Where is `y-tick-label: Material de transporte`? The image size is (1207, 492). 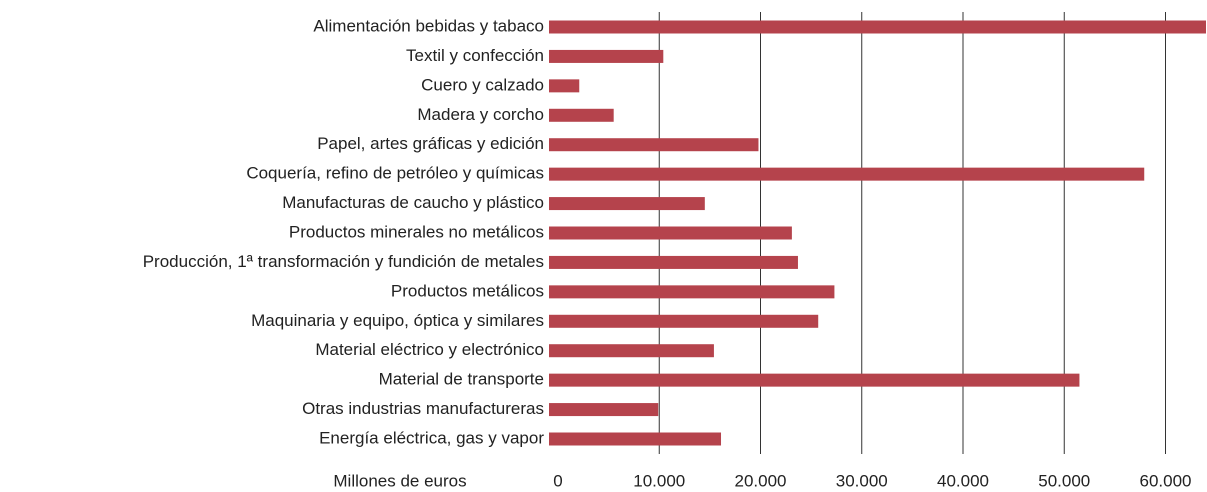
y-tick-label: Material de transporte is located at coordinates (461, 379).